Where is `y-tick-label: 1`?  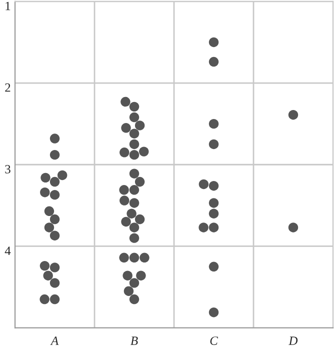
y-tick-label: 1 is located at coordinates (8, 6).